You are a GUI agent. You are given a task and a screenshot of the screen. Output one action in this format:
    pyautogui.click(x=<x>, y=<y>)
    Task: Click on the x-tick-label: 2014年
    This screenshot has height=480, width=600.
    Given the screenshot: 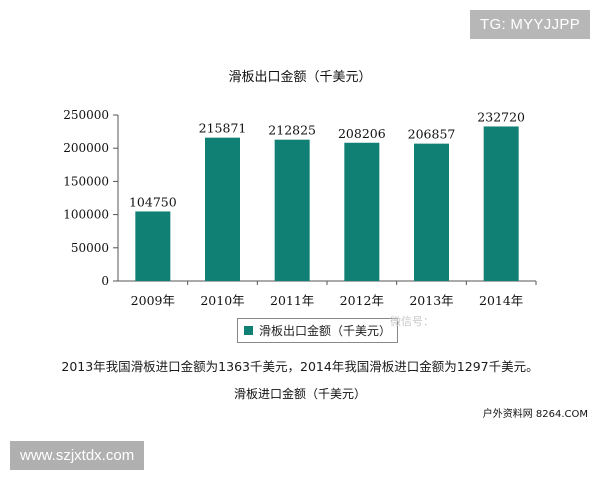 What is the action you would take?
    pyautogui.click(x=501, y=300)
    